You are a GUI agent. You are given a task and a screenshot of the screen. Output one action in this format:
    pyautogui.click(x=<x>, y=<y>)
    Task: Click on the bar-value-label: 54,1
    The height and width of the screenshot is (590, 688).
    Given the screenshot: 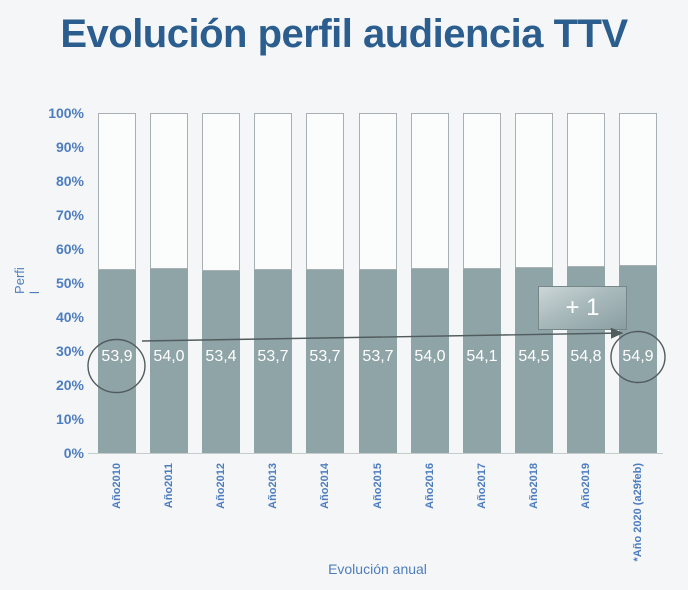 What is the action you would take?
    pyautogui.click(x=482, y=356)
    